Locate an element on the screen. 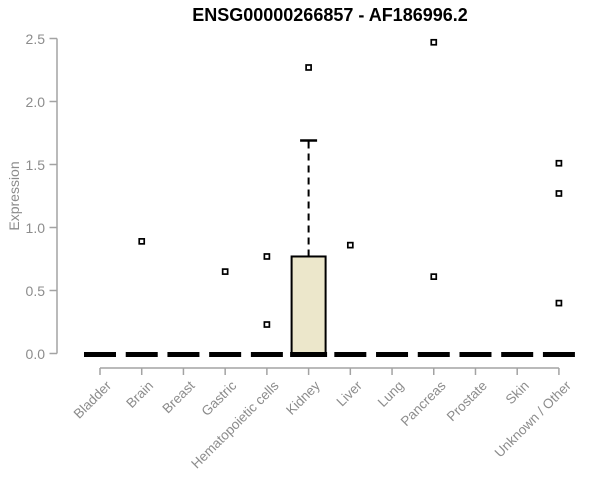  x-category-label: Prostate is located at coordinates (467, 401).